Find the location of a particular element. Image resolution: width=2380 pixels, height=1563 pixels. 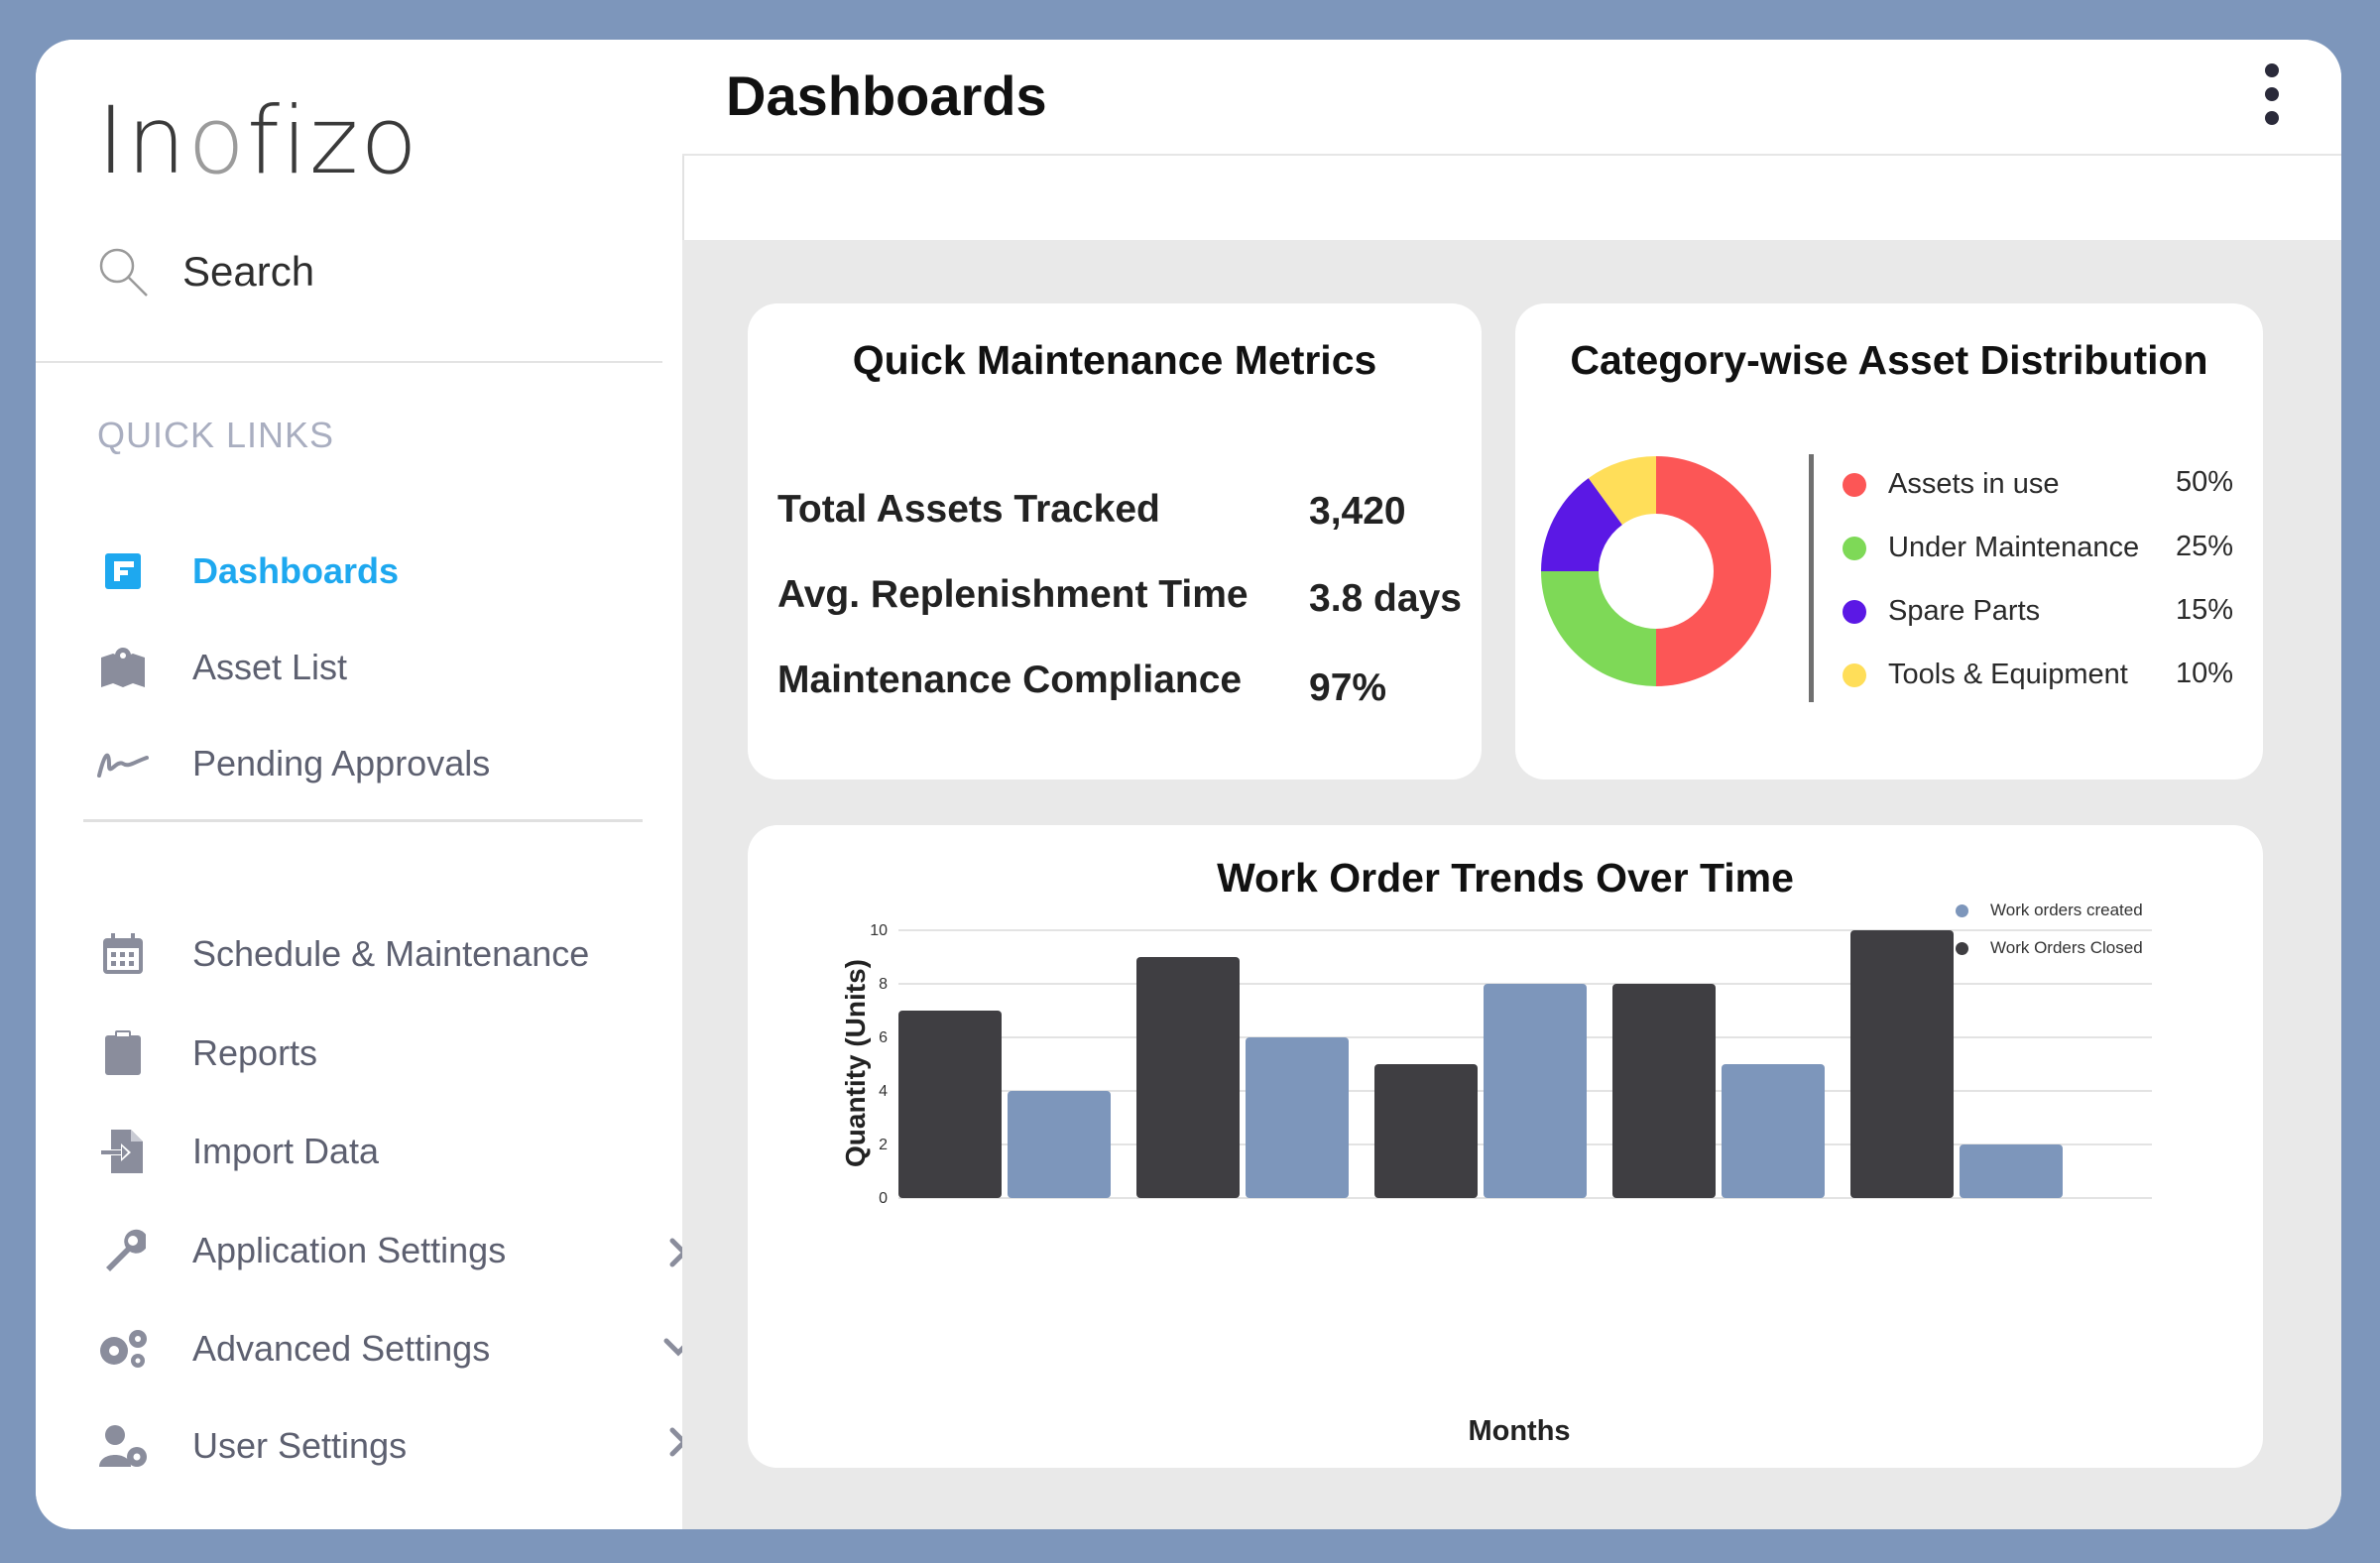

y-tick-label: 8 is located at coordinates (883, 984).